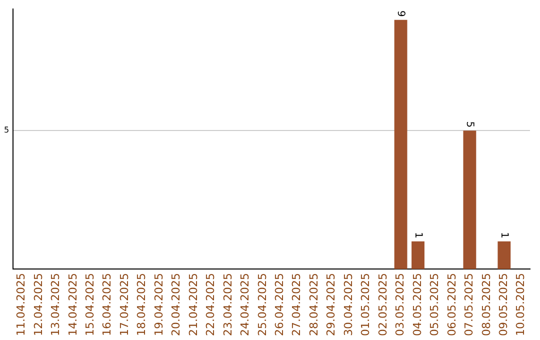  Describe the element at coordinates (279, 304) in the screenshot. I see `x-tick-label: 26.04.2025` at that location.